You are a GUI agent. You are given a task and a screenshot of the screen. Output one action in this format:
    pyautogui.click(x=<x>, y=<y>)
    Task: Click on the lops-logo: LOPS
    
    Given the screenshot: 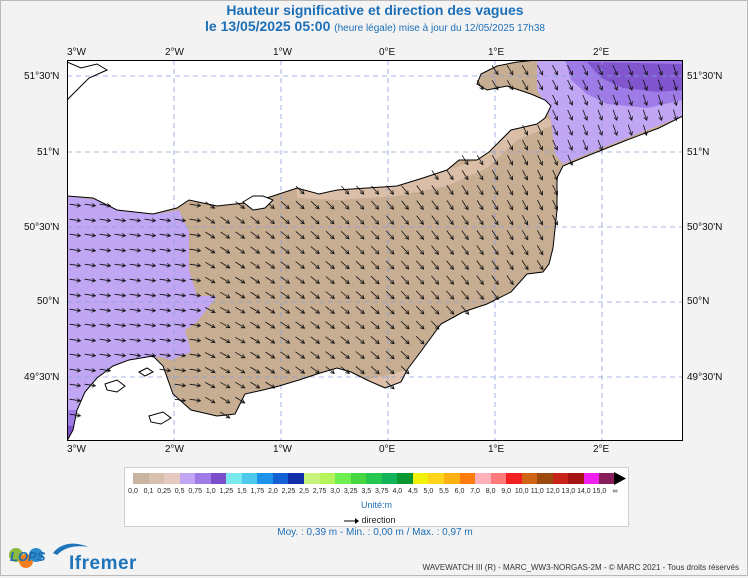 What is the action you would take?
    pyautogui.click(x=37, y=559)
    